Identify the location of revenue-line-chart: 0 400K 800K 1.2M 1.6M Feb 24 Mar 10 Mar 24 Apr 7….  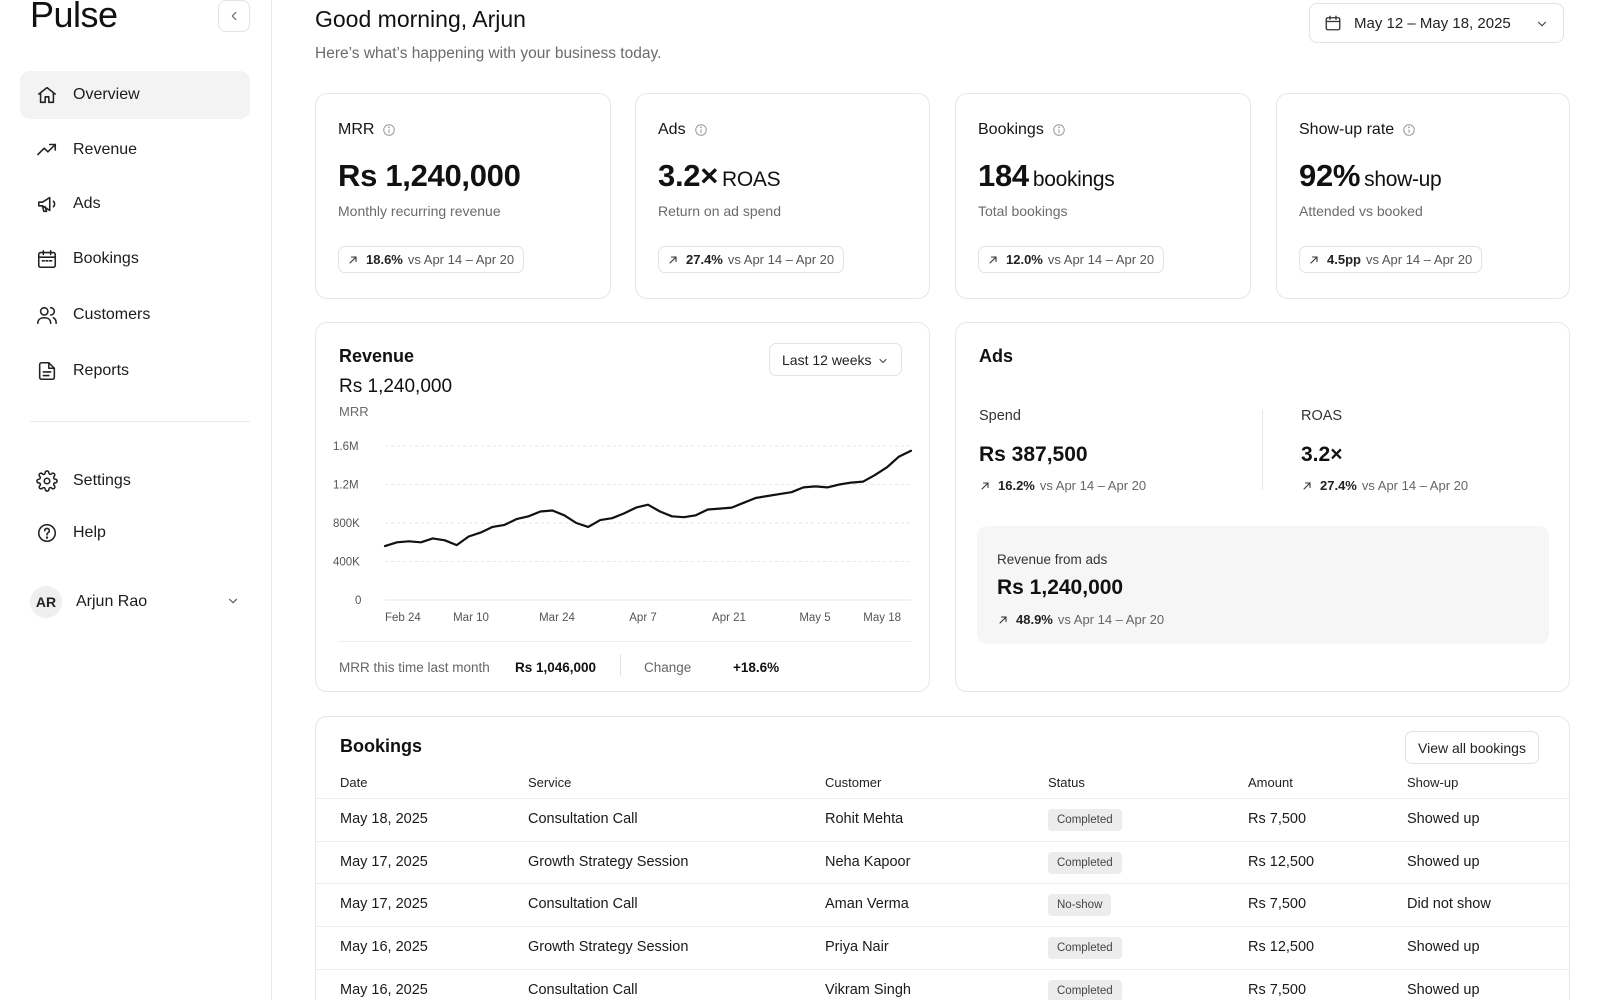
(623, 532).